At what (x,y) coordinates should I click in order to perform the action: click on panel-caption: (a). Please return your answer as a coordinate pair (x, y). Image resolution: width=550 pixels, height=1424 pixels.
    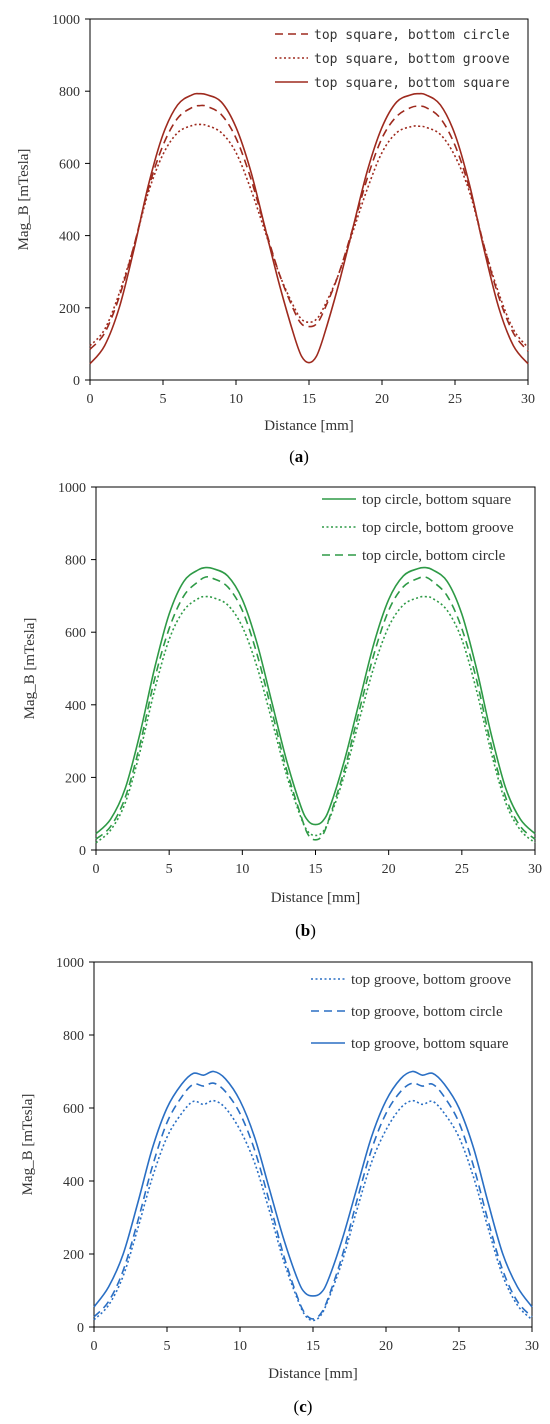
    Looking at the image, I should click on (299, 456).